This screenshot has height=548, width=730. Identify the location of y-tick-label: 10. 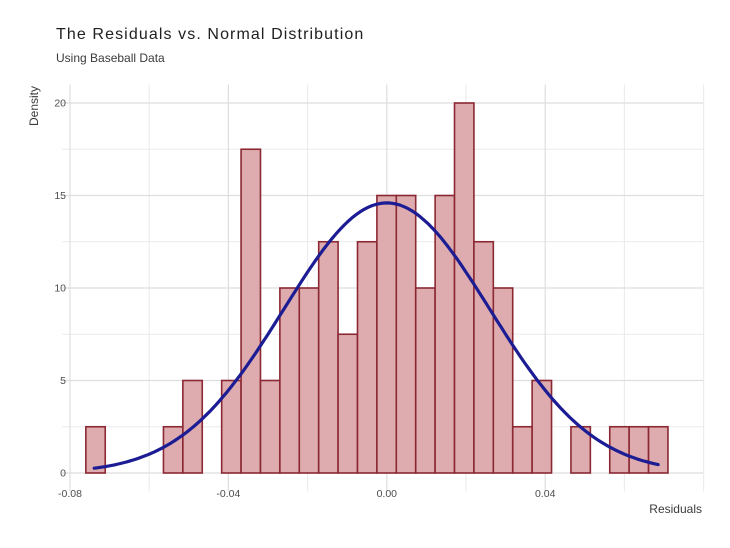
(60, 289).